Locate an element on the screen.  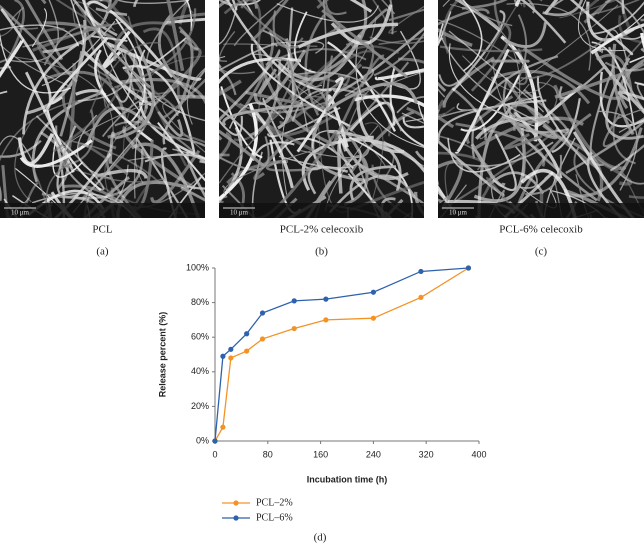
legend-label: PCL–2% is located at coordinates (274, 502).